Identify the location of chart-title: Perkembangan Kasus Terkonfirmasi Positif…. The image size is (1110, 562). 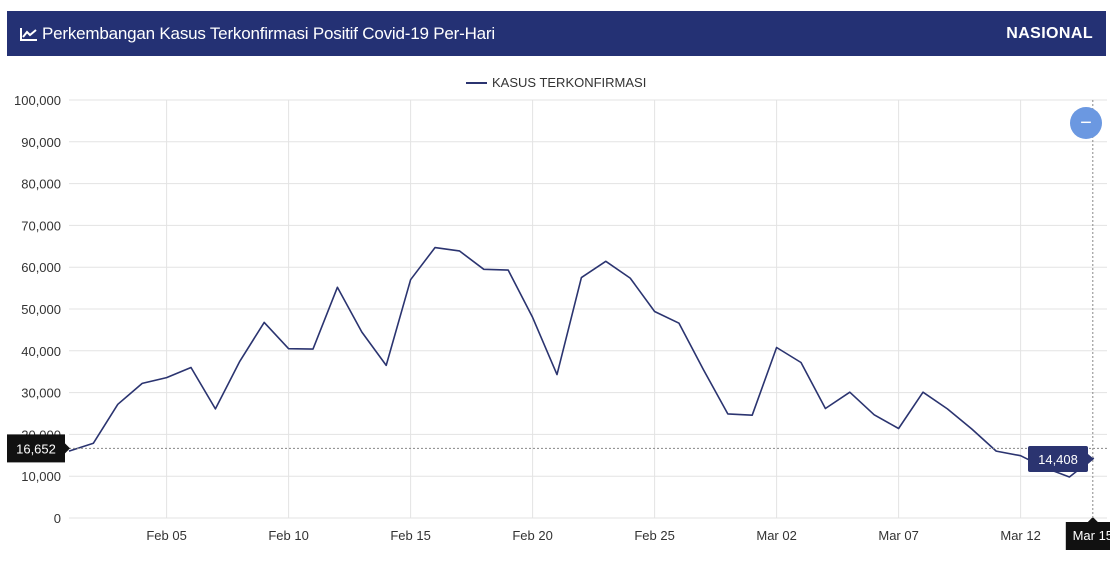
(268, 33).